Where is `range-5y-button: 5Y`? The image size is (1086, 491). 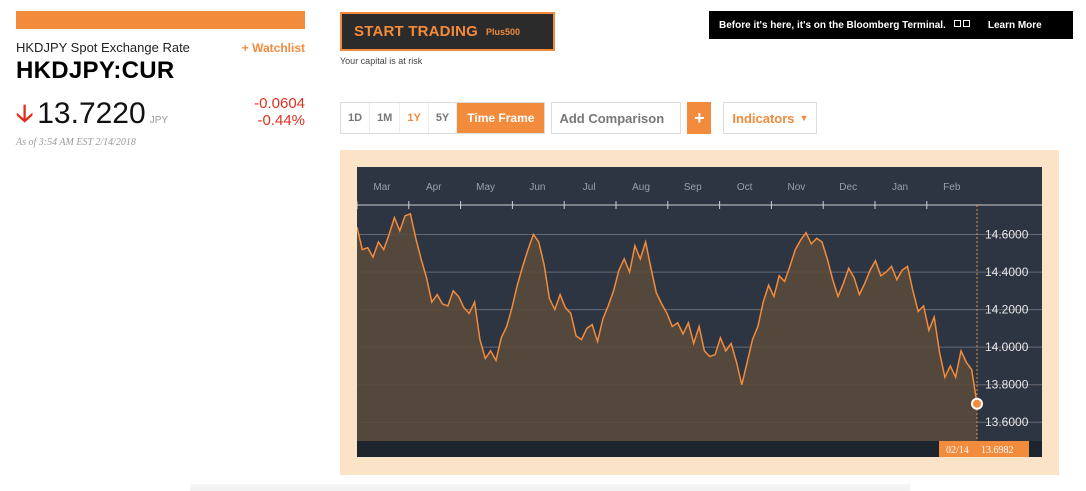 range-5y-button: 5Y is located at coordinates (443, 118).